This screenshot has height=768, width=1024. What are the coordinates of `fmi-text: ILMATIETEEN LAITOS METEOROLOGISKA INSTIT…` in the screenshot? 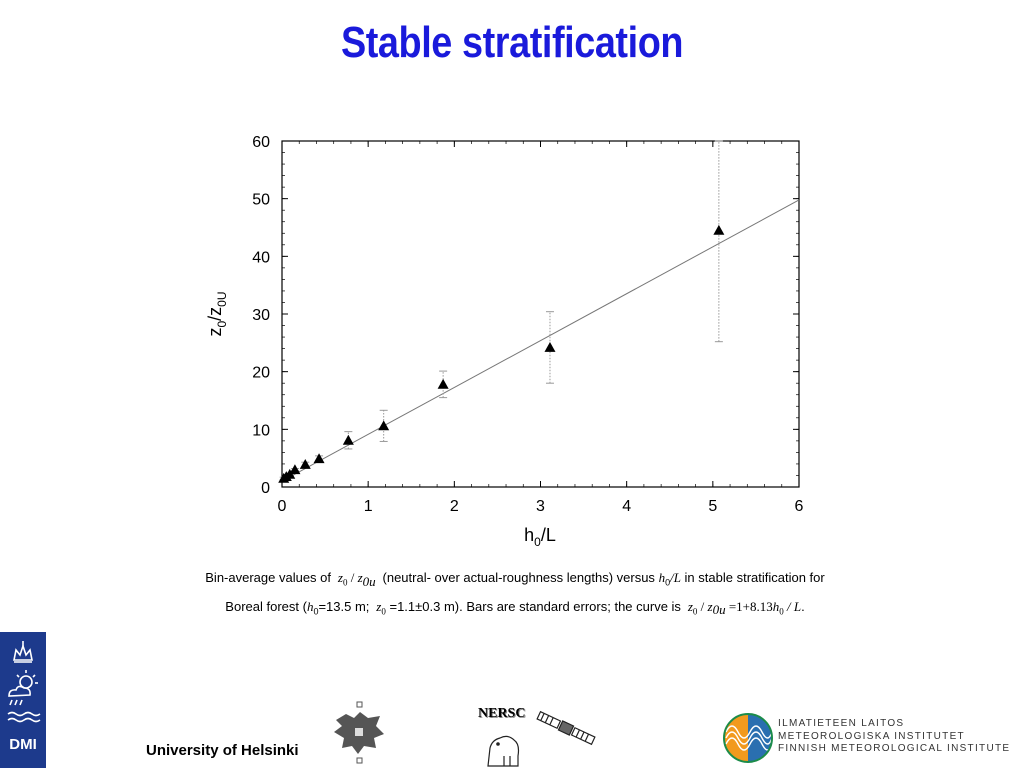 It's located at (898, 737).